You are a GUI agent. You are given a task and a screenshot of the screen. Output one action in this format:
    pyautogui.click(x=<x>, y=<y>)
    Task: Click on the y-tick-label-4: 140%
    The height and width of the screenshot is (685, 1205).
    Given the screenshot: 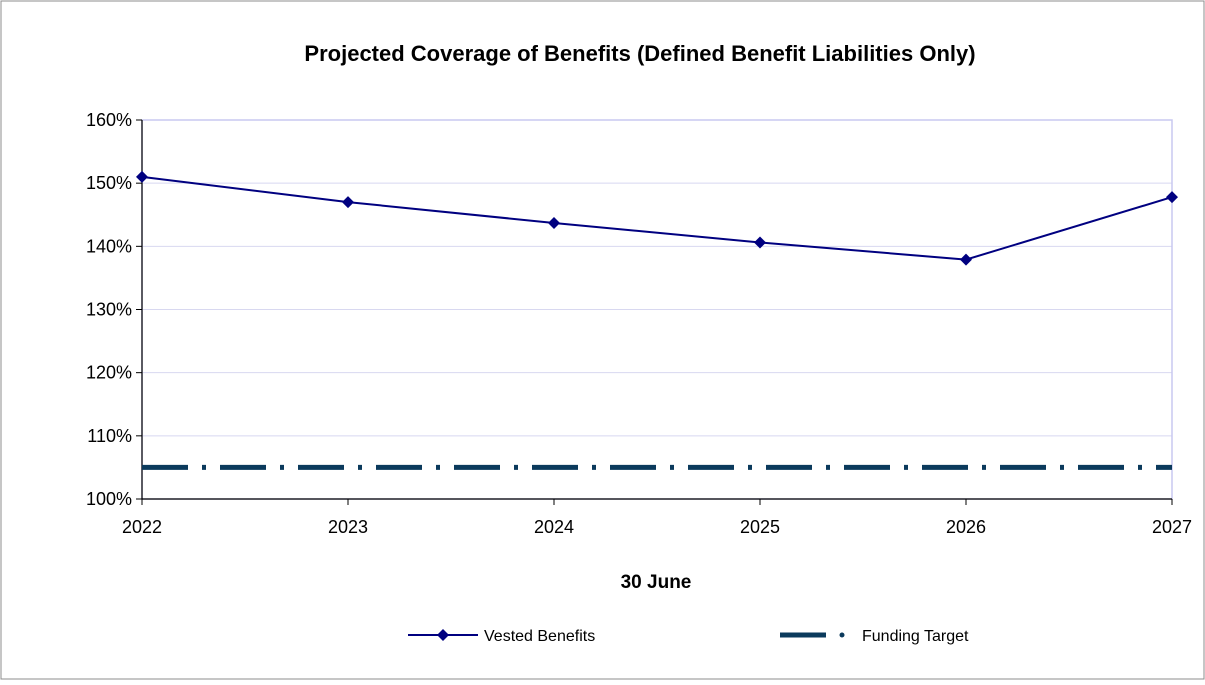 What is the action you would take?
    pyautogui.click(x=109, y=246)
    